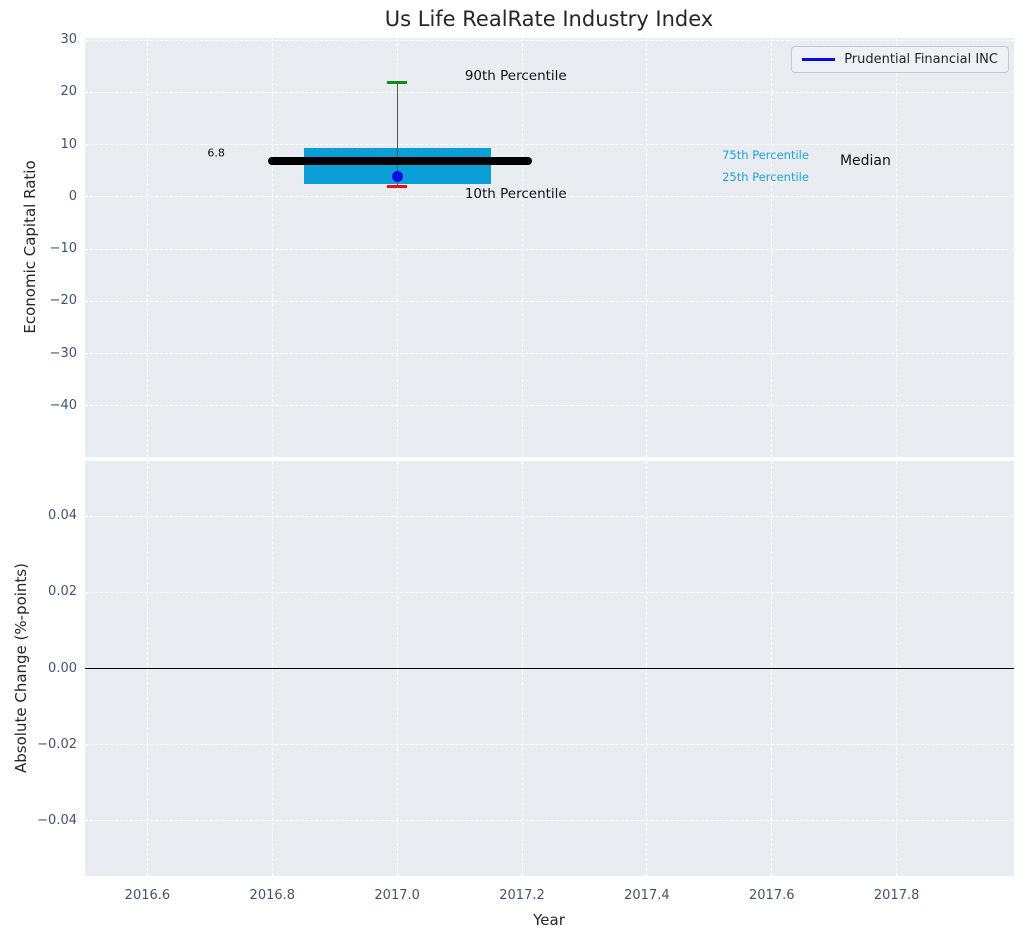  What do you see at coordinates (765, 155) in the screenshot?
I see `annotation-p75-label: 75th Percentile` at bounding box center [765, 155].